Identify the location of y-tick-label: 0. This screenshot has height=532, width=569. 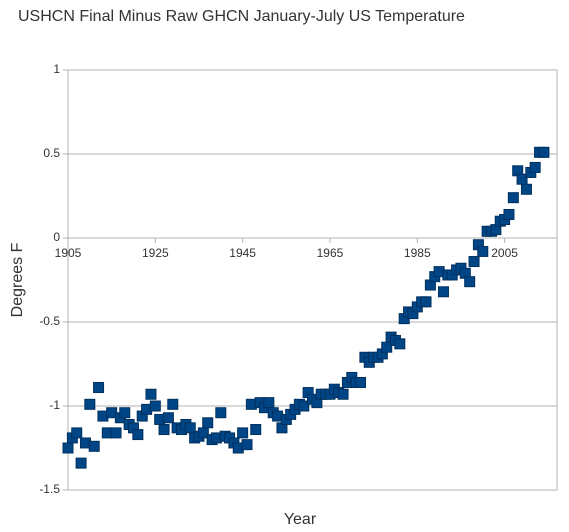
(56, 237).